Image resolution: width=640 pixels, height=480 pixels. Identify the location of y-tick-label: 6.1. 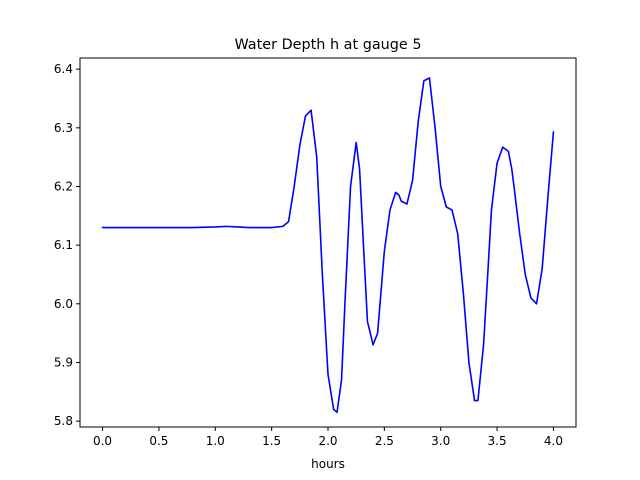
(63, 245).